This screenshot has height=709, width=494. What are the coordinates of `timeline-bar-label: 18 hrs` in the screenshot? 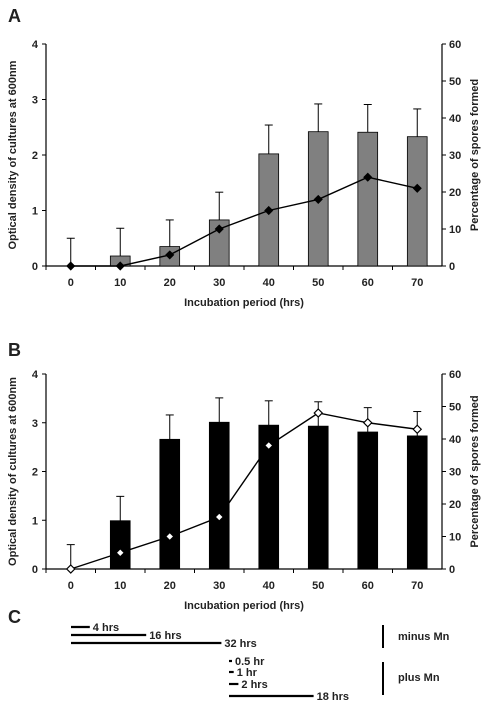 It's located at (333, 697).